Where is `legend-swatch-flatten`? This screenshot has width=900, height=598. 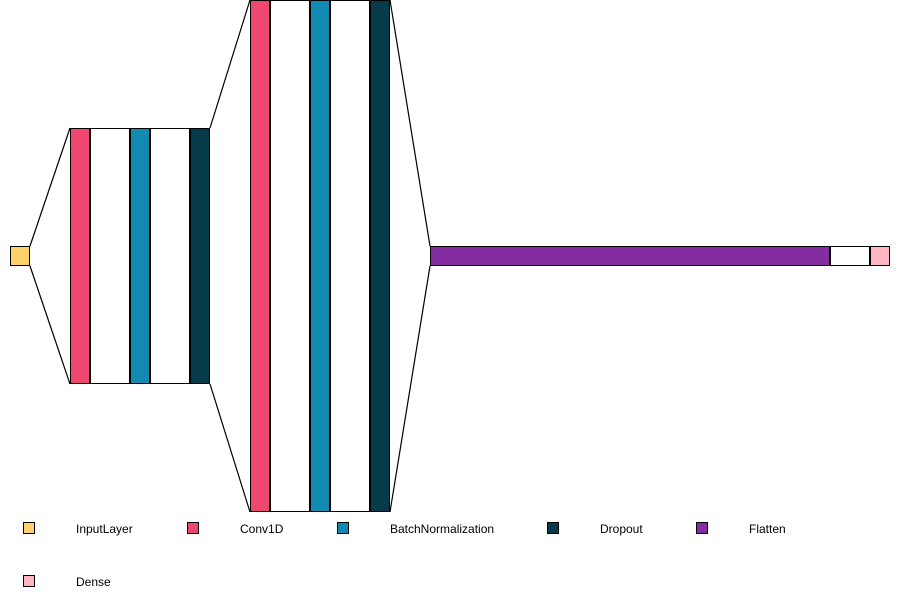 legend-swatch-flatten is located at coordinates (702, 528).